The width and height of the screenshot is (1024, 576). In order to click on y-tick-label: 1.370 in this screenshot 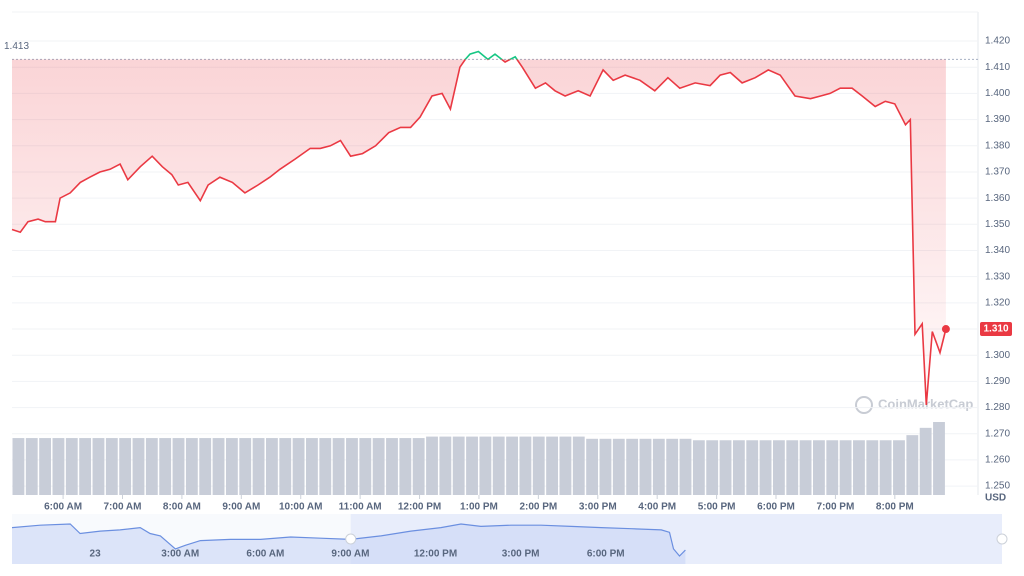, I will do `click(997, 172)`.